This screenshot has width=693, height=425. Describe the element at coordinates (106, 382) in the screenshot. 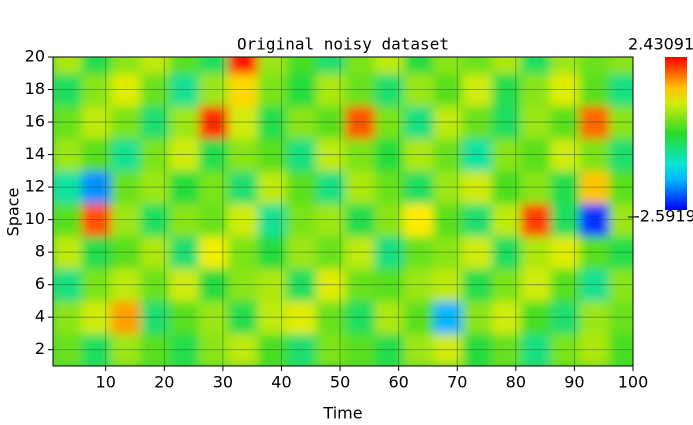

I see `x-tick-label: 10` at that location.